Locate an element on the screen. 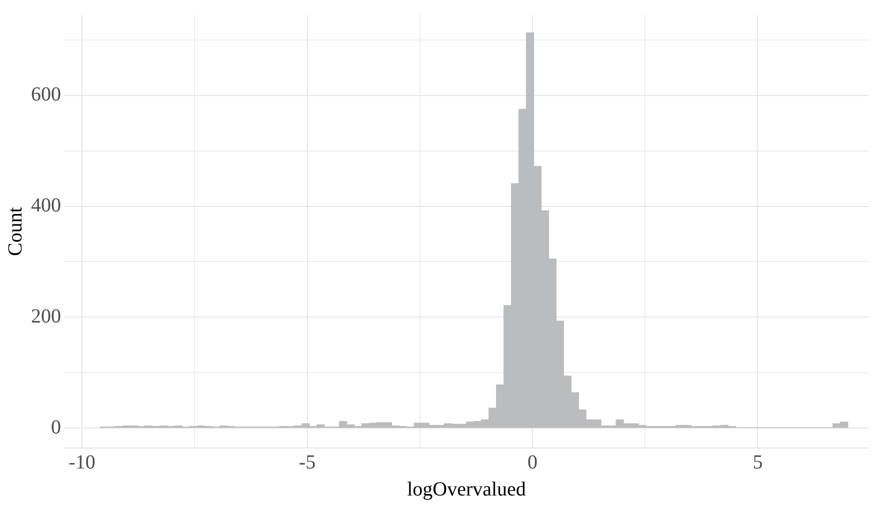  y-tick-label: 200 is located at coordinates (46, 316).